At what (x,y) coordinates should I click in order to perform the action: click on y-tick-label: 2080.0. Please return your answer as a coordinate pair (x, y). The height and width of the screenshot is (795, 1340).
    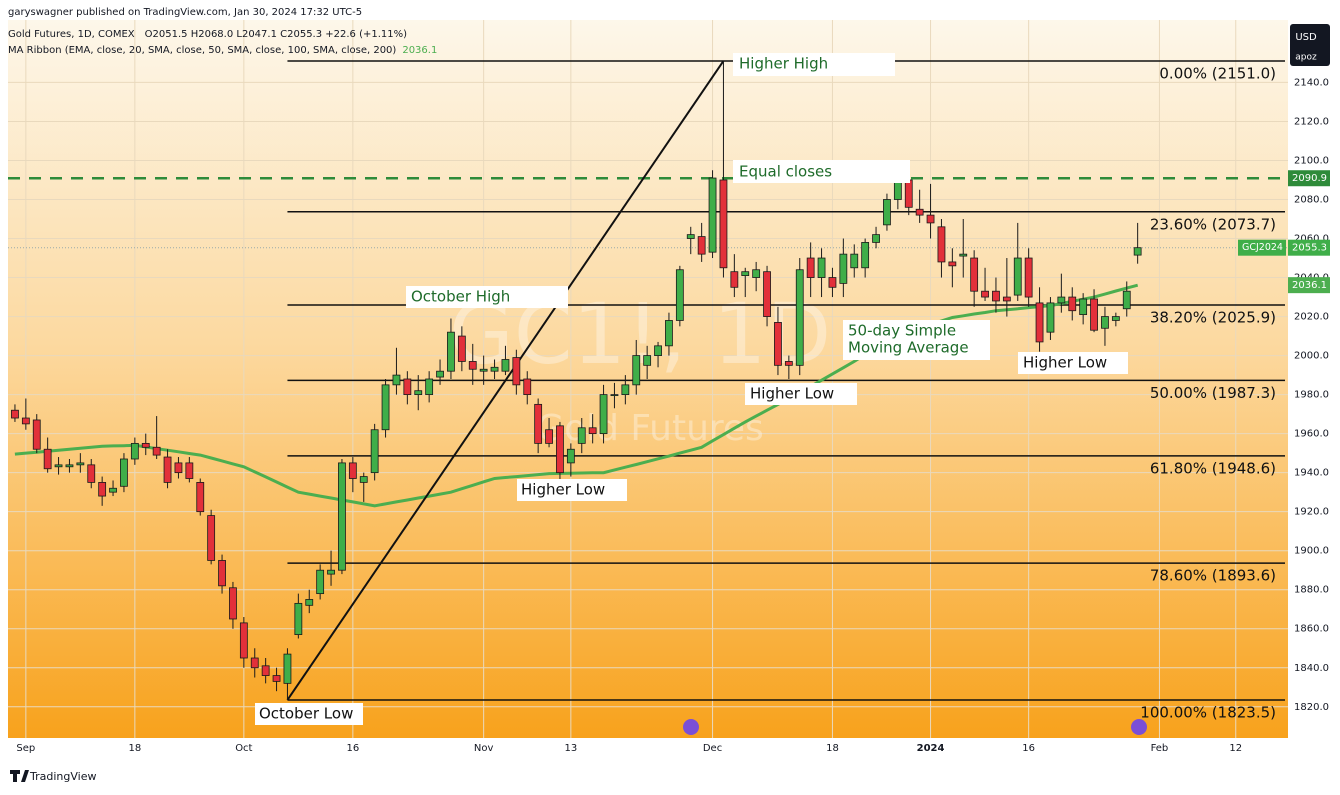
    Looking at the image, I should click on (1311, 200).